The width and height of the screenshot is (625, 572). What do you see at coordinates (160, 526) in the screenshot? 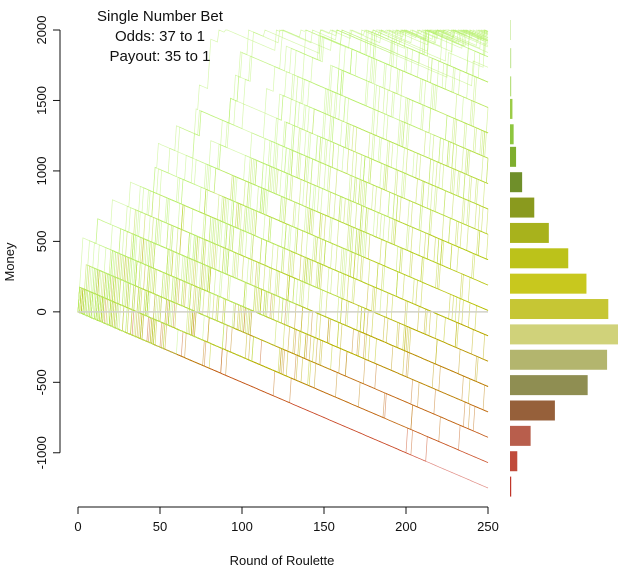
I see `x-tick-label: 50` at bounding box center [160, 526].